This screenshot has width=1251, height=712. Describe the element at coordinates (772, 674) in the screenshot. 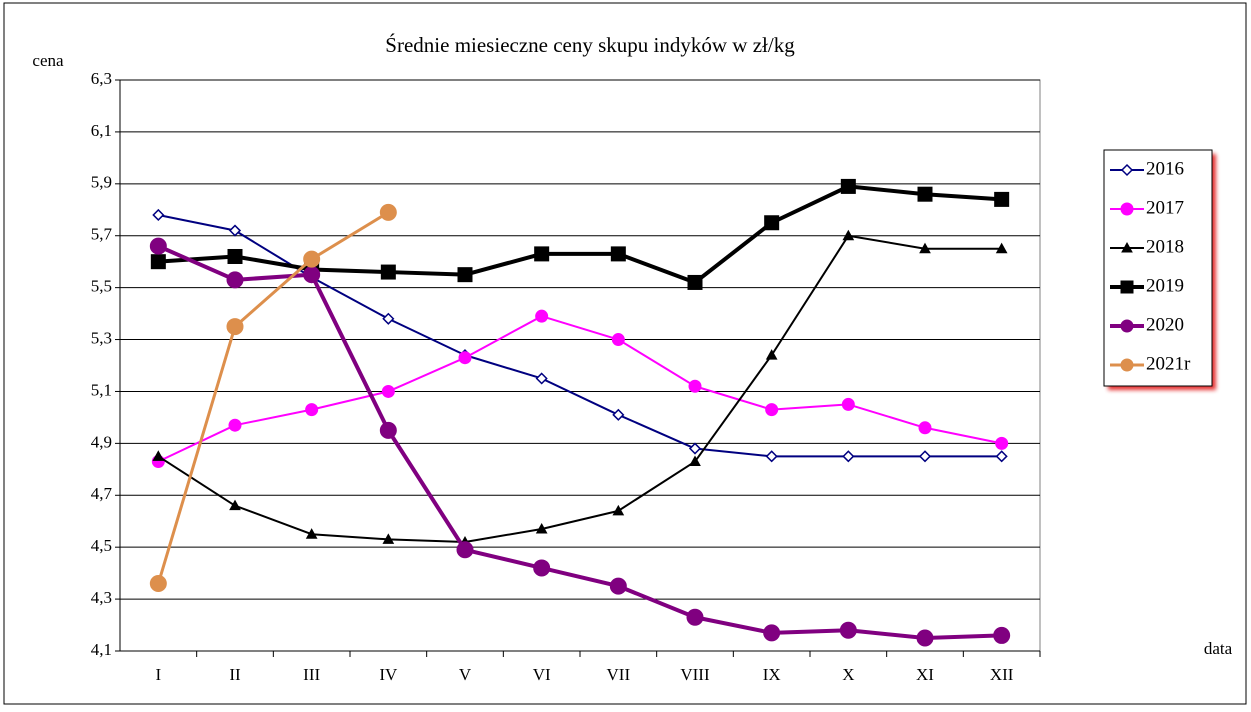

I see `x-tick-label: IX` at that location.